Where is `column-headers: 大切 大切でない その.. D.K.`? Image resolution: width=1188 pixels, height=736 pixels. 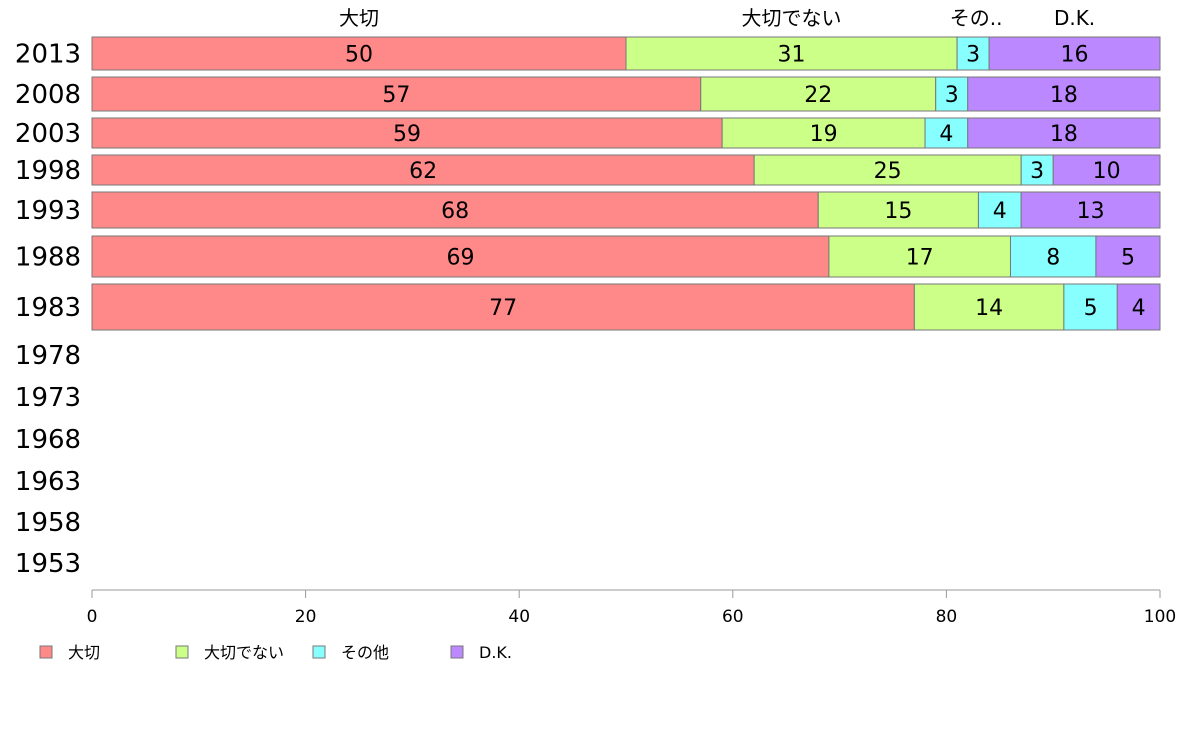 column-headers: 大切 大切でない その.. D.K. is located at coordinates (717, 18).